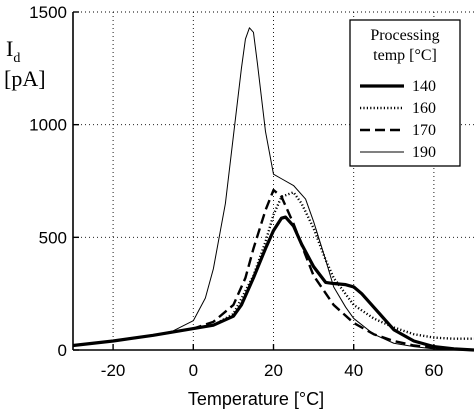  I want to click on legend-title-line-1: Processing, so click(404, 35).